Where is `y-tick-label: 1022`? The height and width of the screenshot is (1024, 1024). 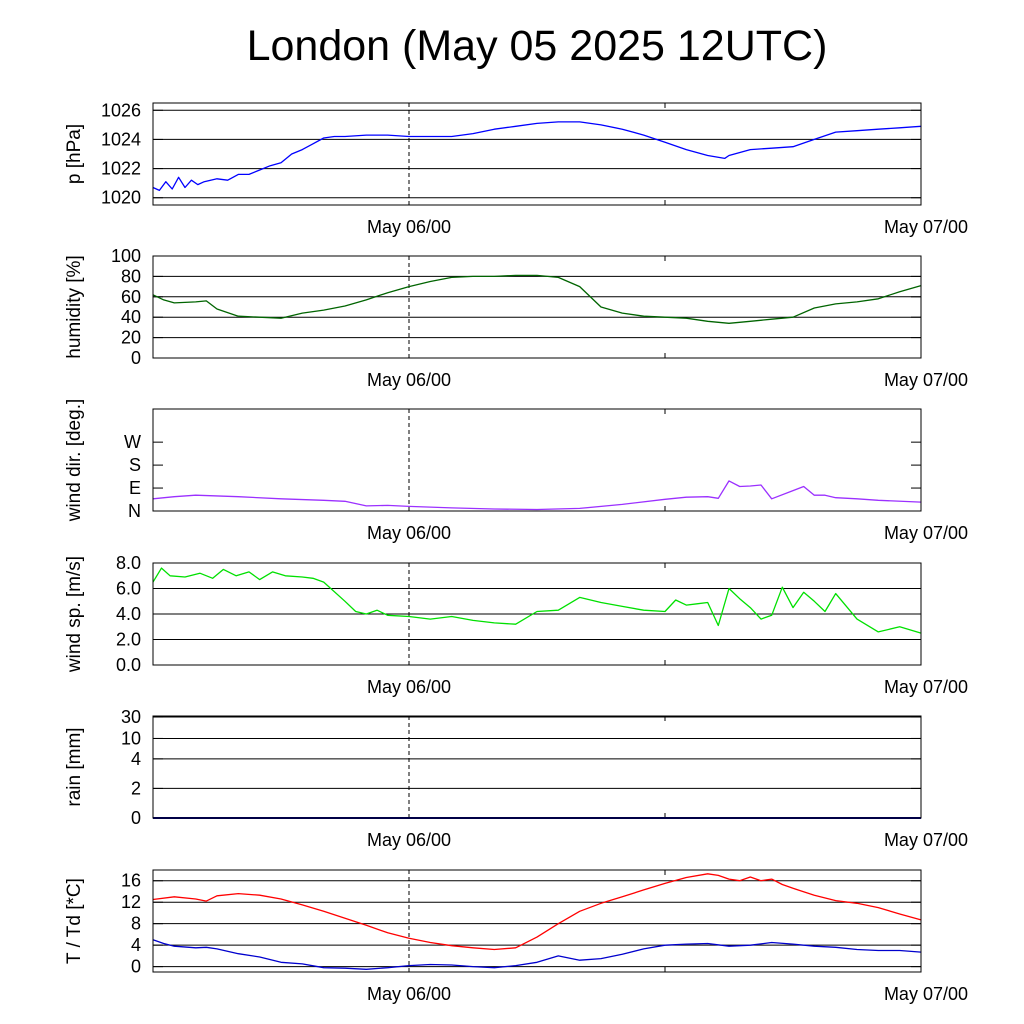
y-tick-label: 1022 is located at coordinates (121, 169).